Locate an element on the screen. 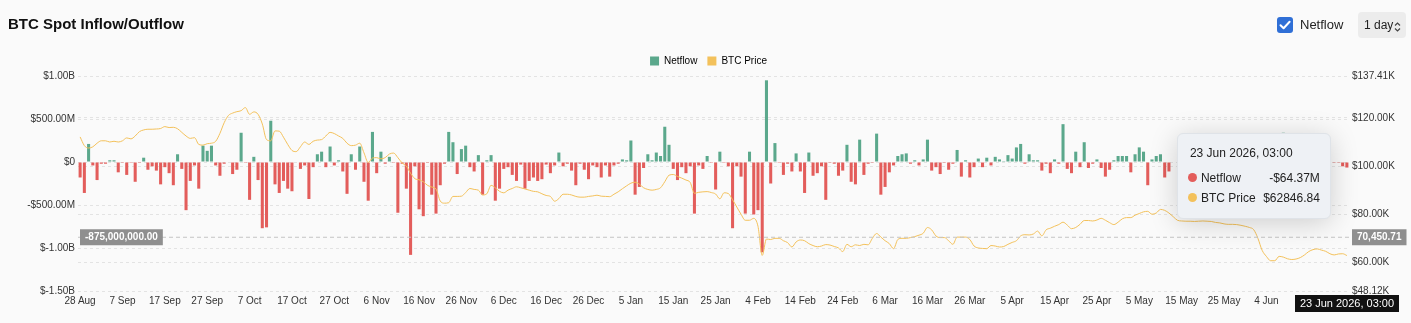 The image size is (1411, 323). y-tick-label: $1.00B is located at coordinates (59, 75).